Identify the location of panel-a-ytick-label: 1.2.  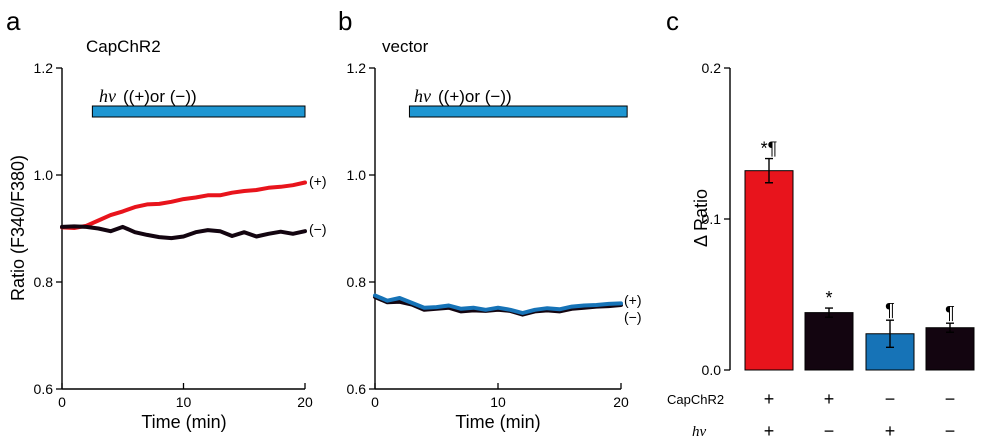
(44, 68).